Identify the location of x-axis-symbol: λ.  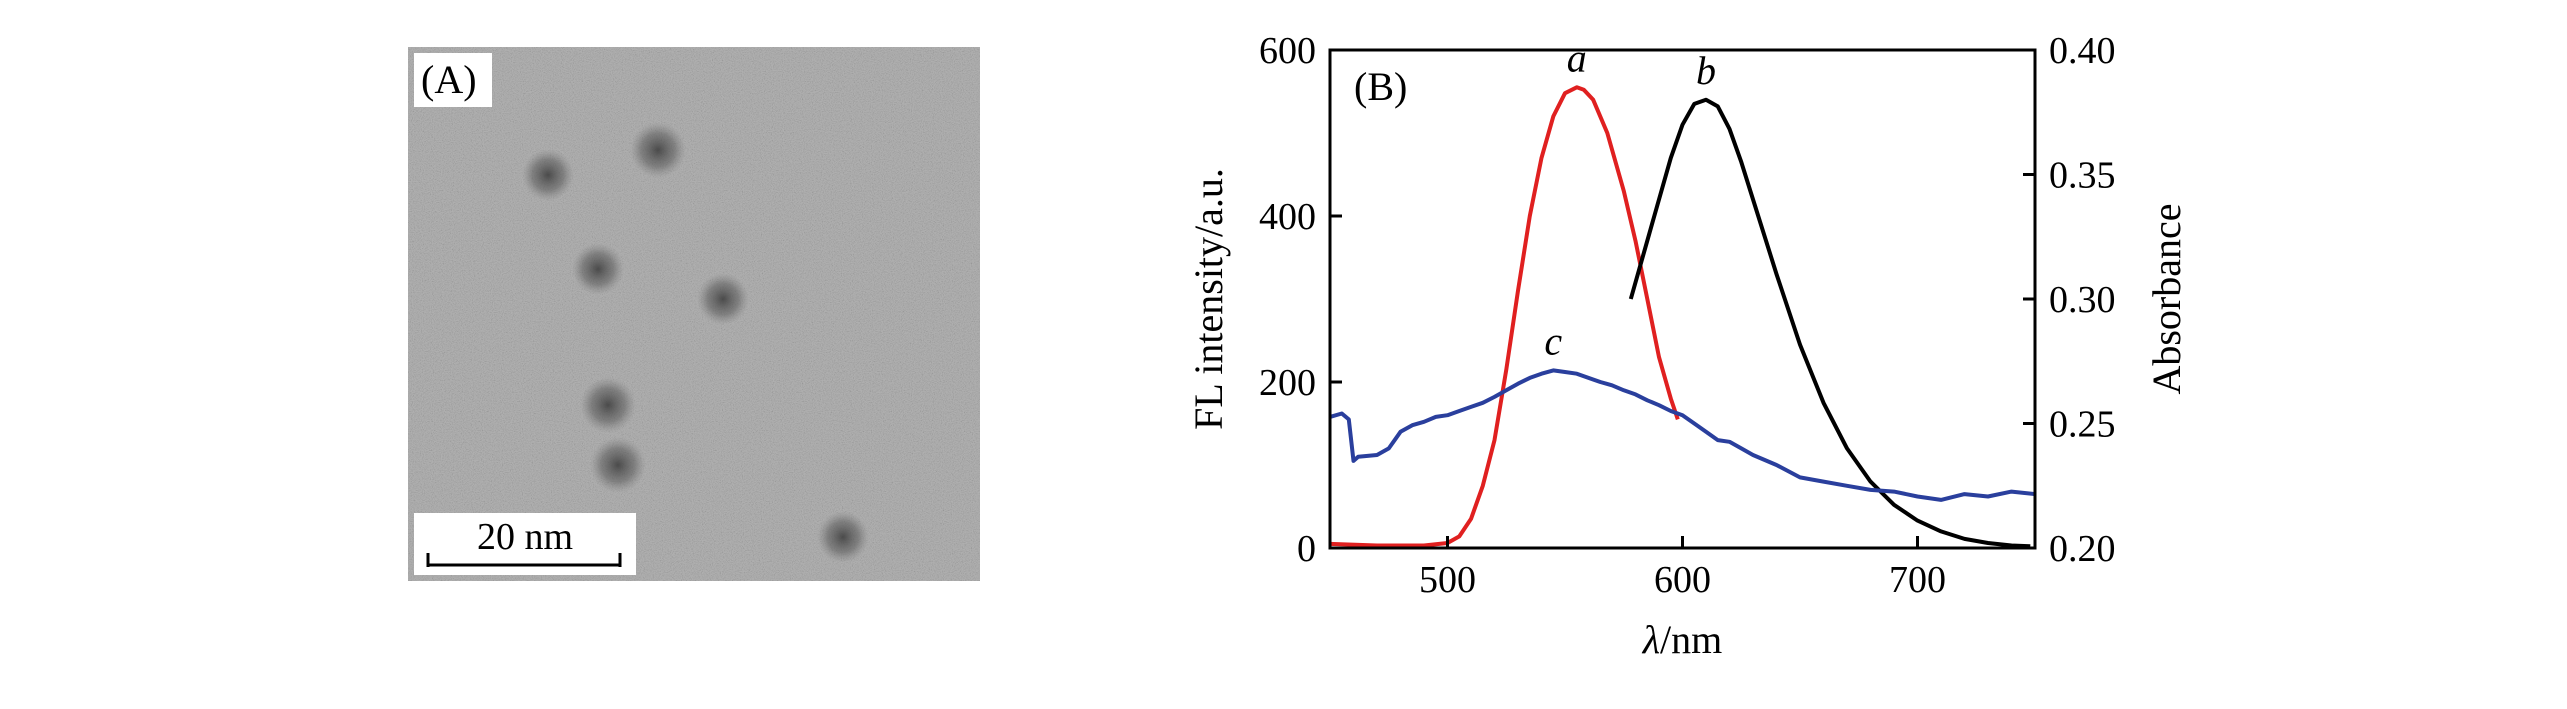
(1651, 639).